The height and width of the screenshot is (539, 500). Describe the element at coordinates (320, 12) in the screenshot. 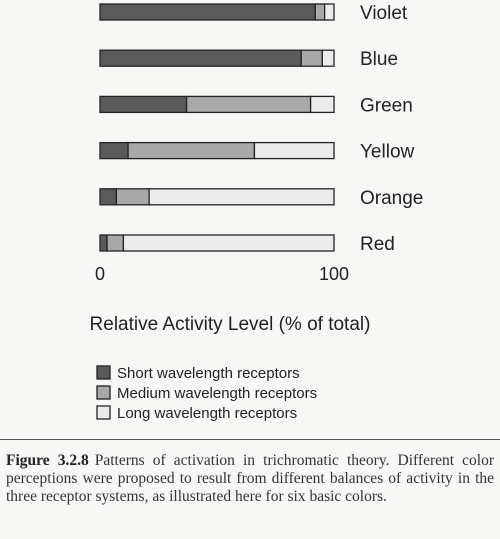

I see `bar-violet-medium` at that location.